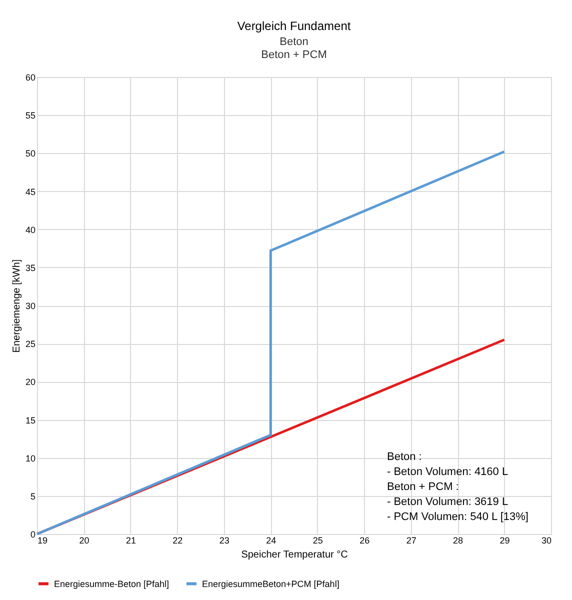  What do you see at coordinates (30, 191) in the screenshot?
I see `y-tick-label: 45` at bounding box center [30, 191].